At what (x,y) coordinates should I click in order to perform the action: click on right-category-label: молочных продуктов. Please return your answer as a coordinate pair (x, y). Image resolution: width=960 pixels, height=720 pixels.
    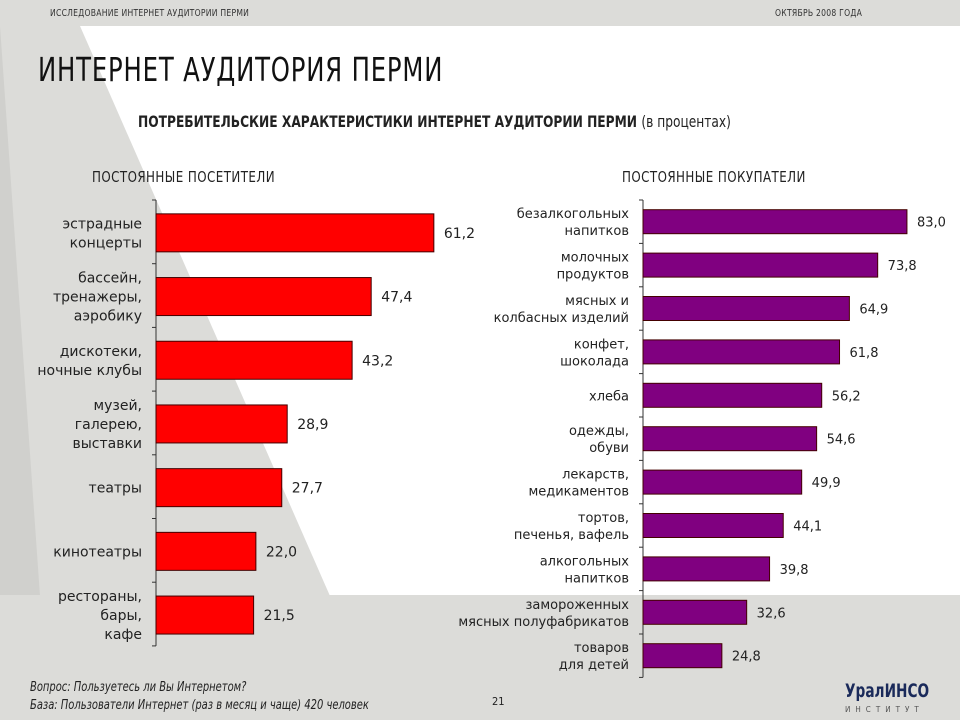
    Looking at the image, I should click on (593, 267).